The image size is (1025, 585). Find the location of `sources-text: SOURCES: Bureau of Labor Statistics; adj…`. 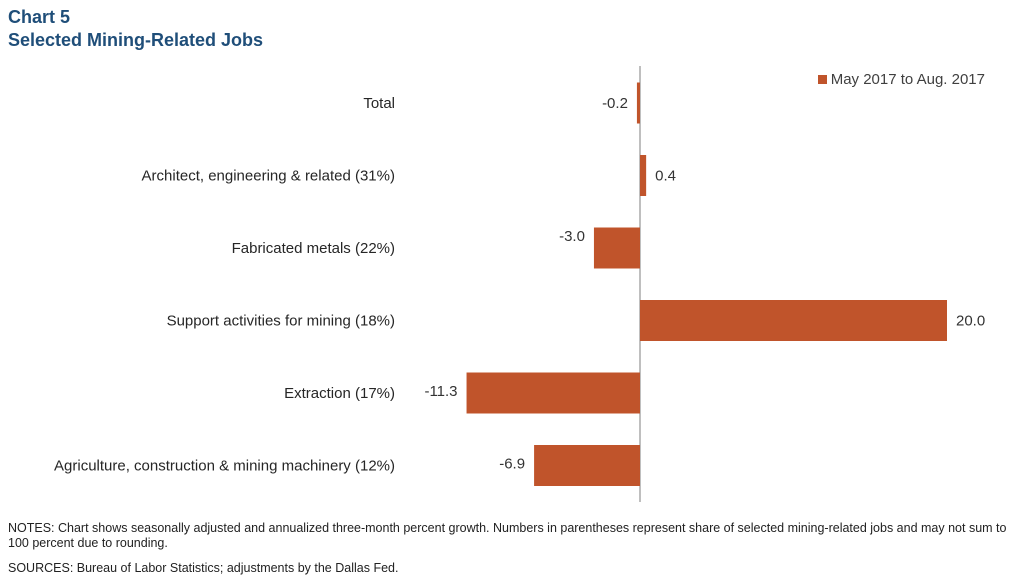

sources-text: SOURCES: Bureau of Labor Statistics; adj… is located at coordinates (203, 568).